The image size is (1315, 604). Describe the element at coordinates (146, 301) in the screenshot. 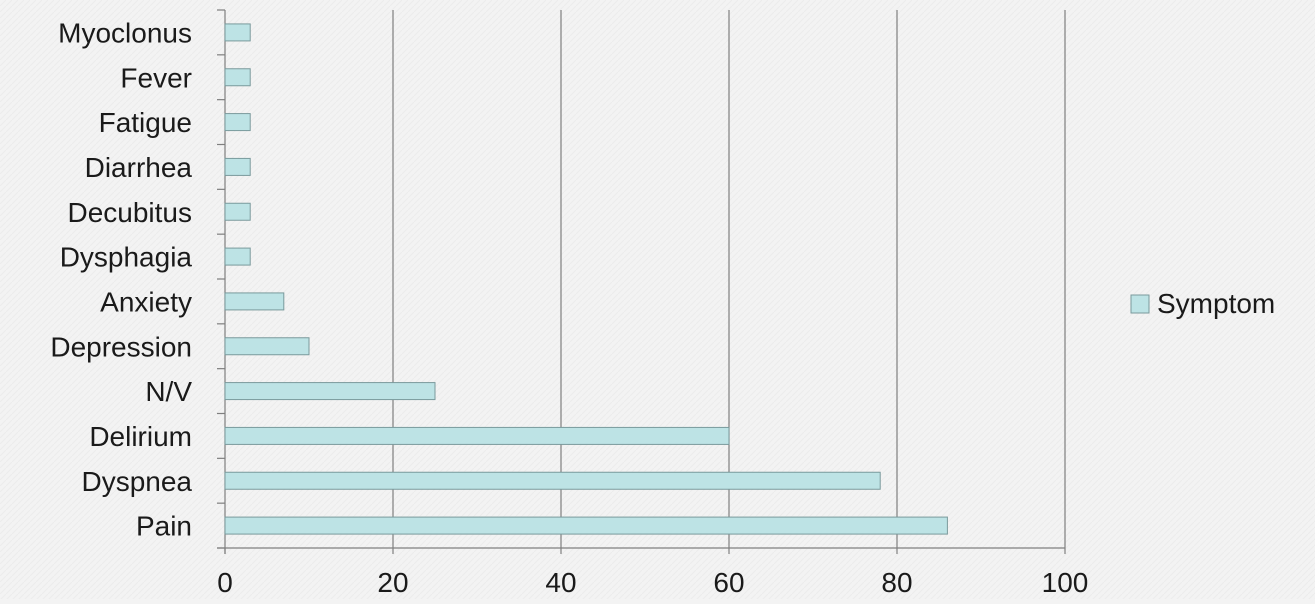

I see `category-label-anxiety: Anxiety` at that location.